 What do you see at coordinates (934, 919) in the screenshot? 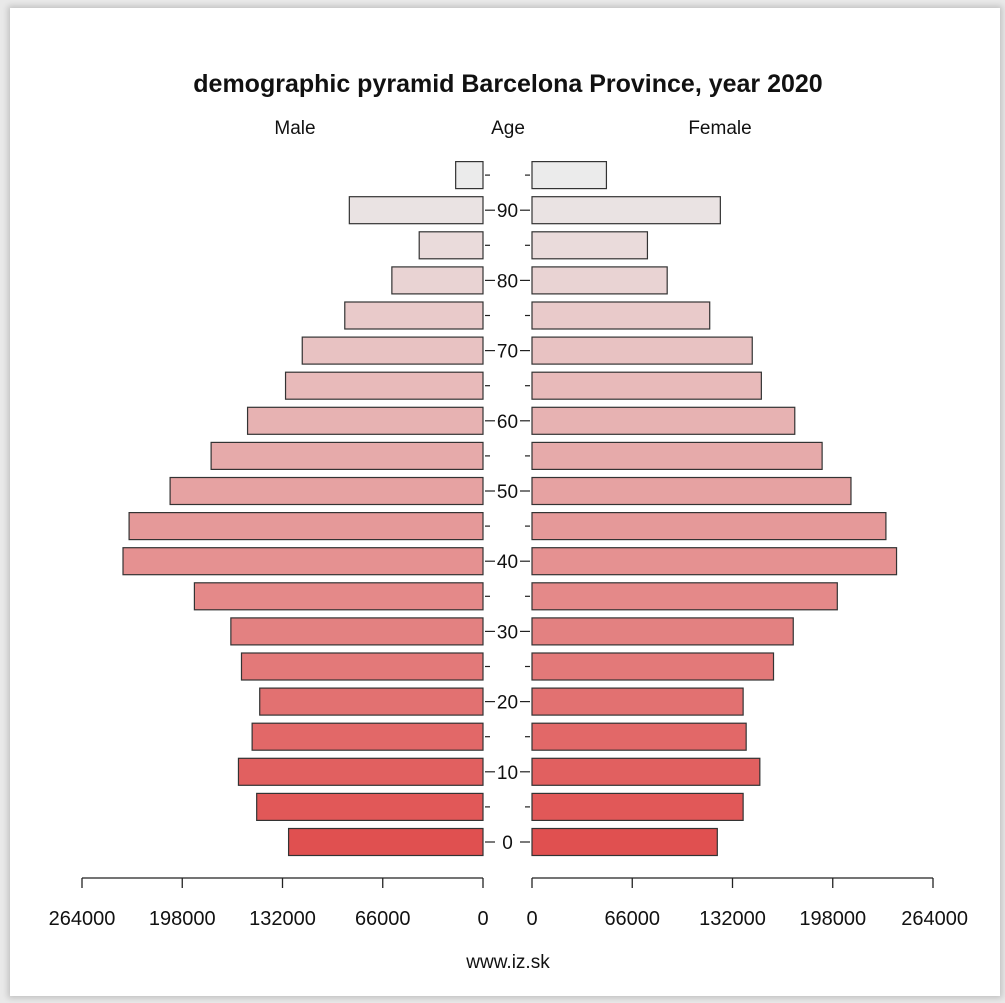
I see `female-x-tick-label: 264000` at bounding box center [934, 919].